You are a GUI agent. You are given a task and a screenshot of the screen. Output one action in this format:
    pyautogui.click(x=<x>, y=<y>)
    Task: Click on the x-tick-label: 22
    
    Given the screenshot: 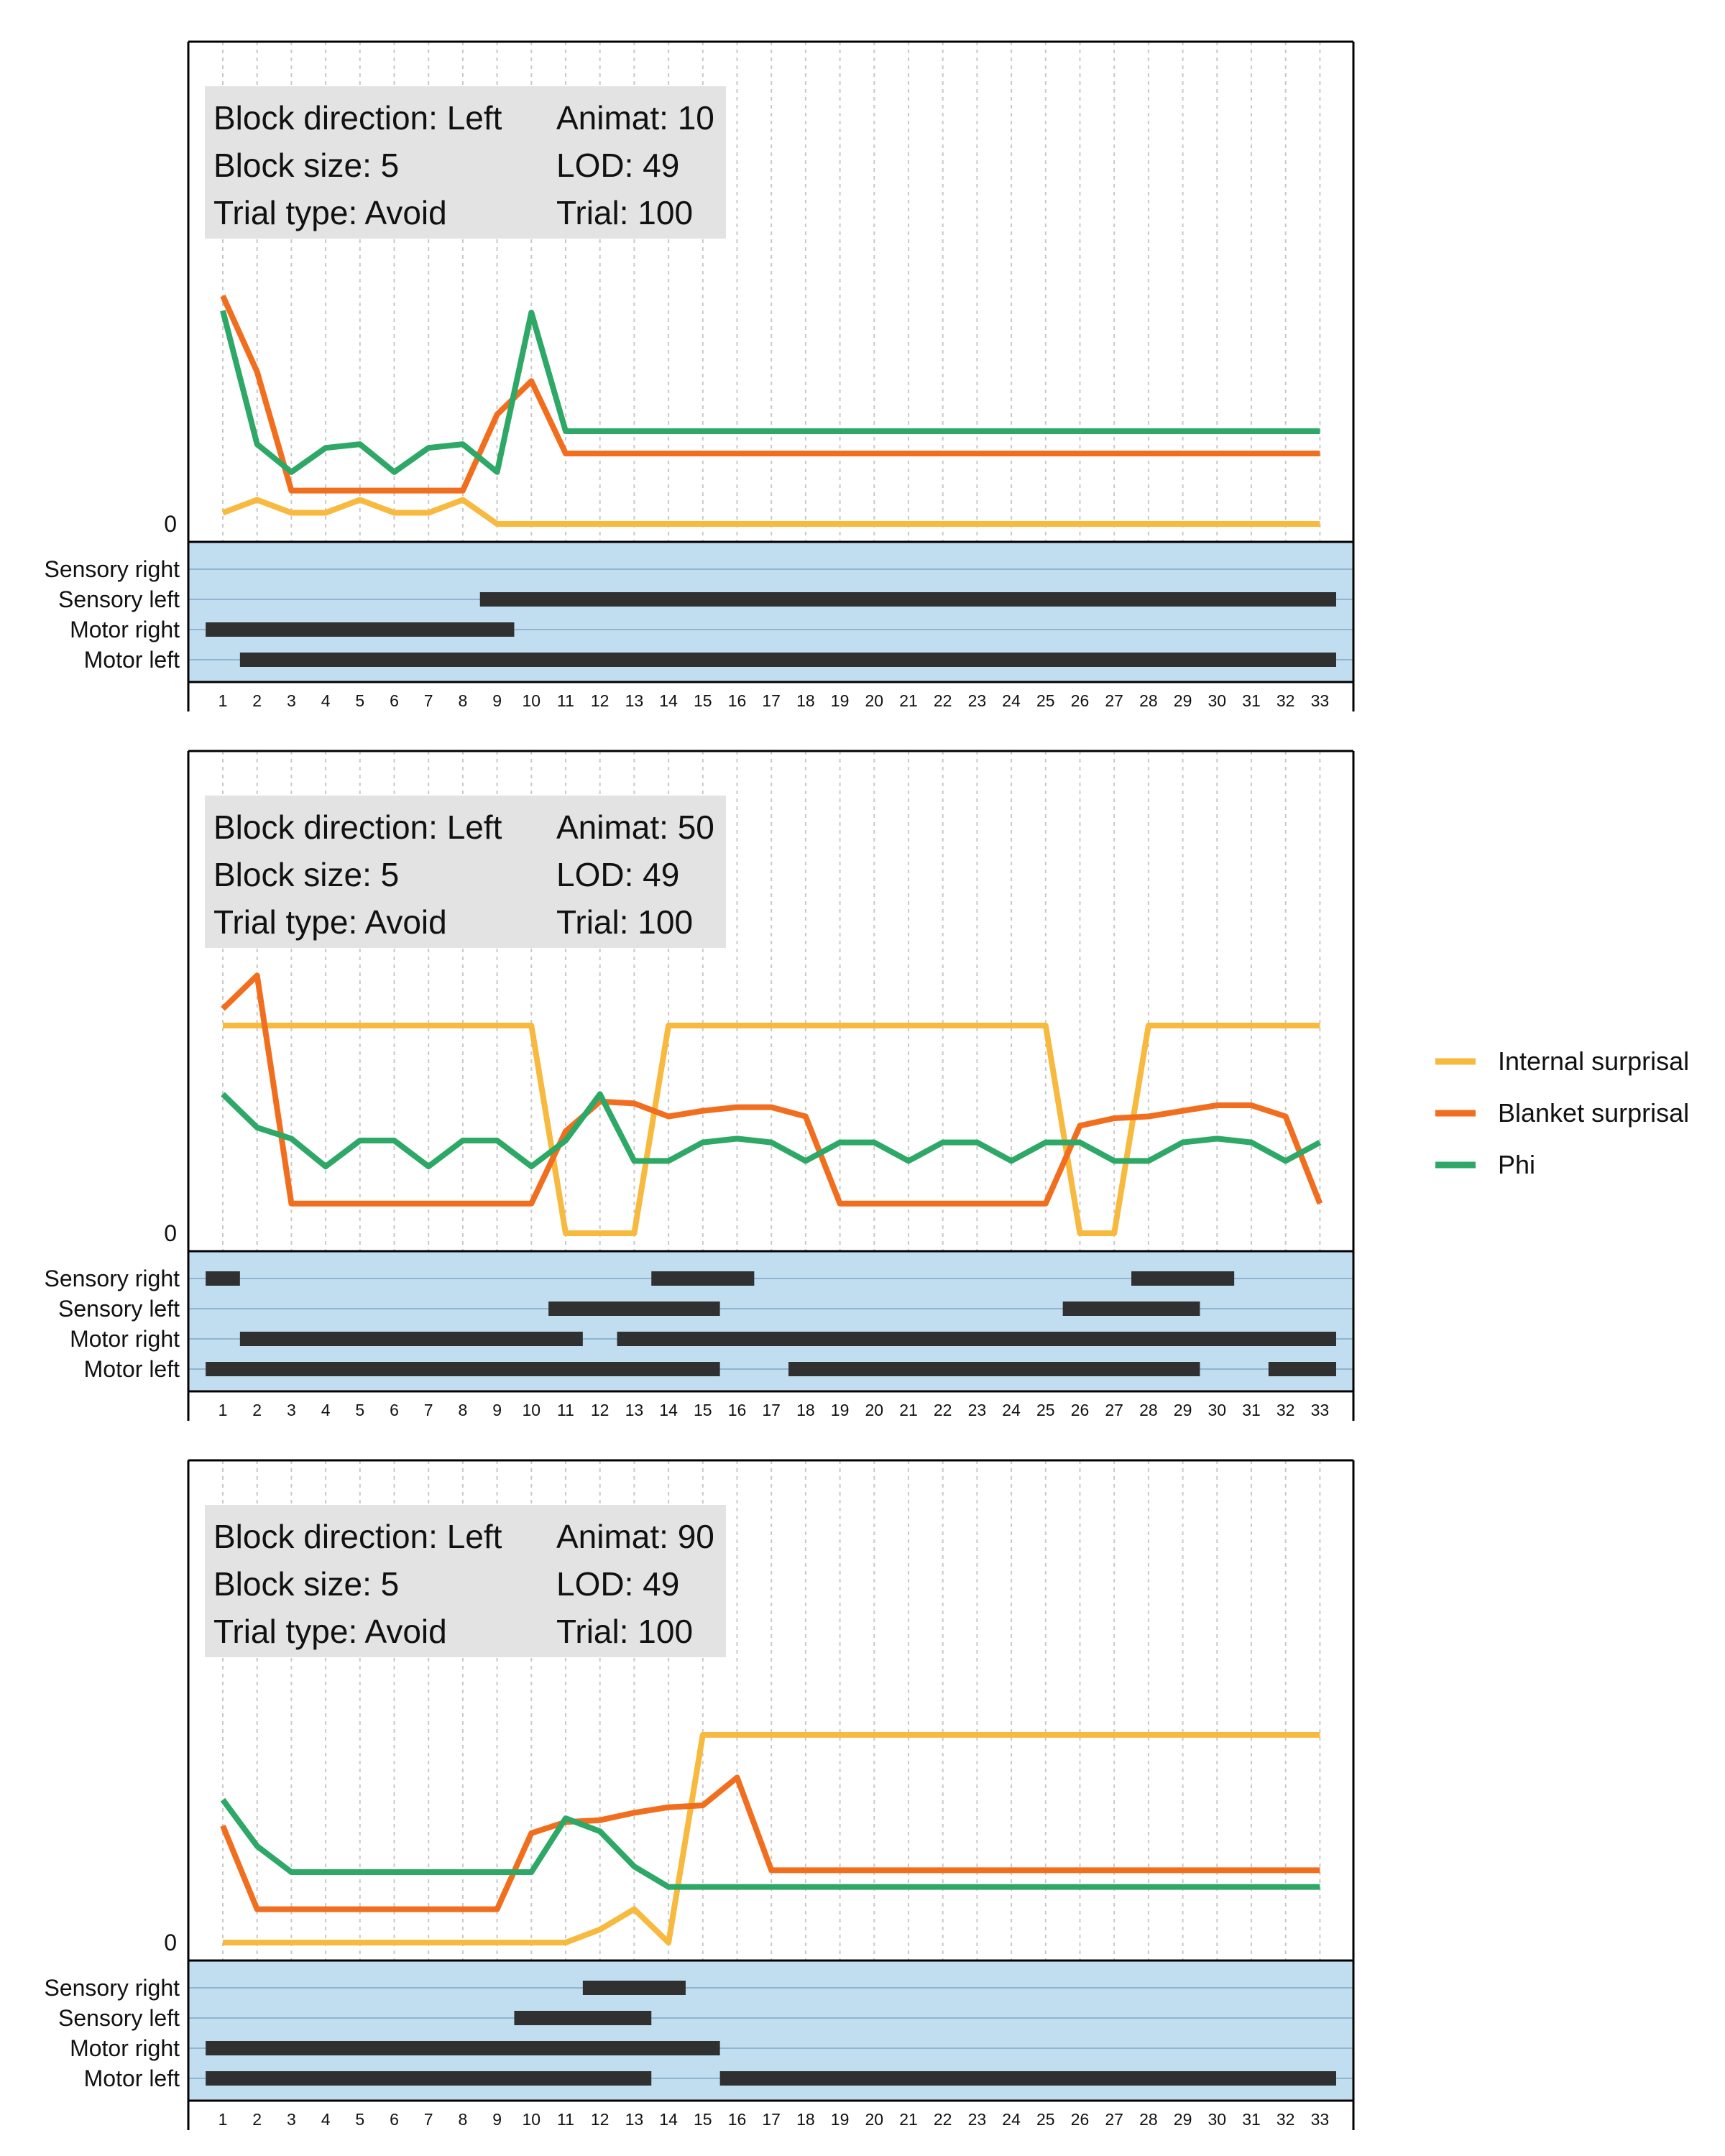 What is the action you would take?
    pyautogui.click(x=943, y=700)
    